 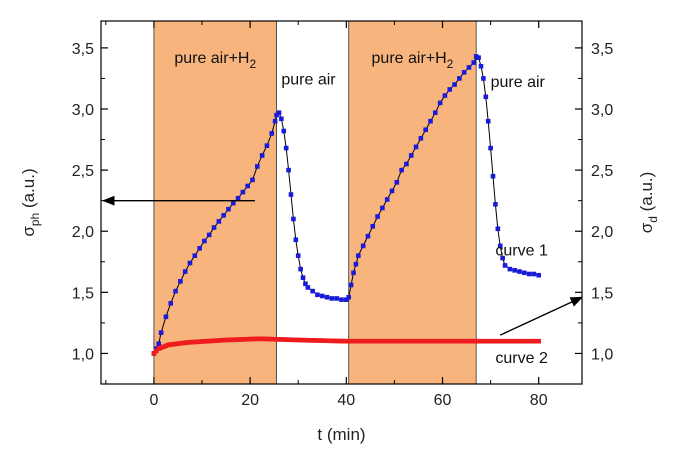 What do you see at coordinates (153, 400) in the screenshot?
I see `x-tick-label-1: 0` at bounding box center [153, 400].